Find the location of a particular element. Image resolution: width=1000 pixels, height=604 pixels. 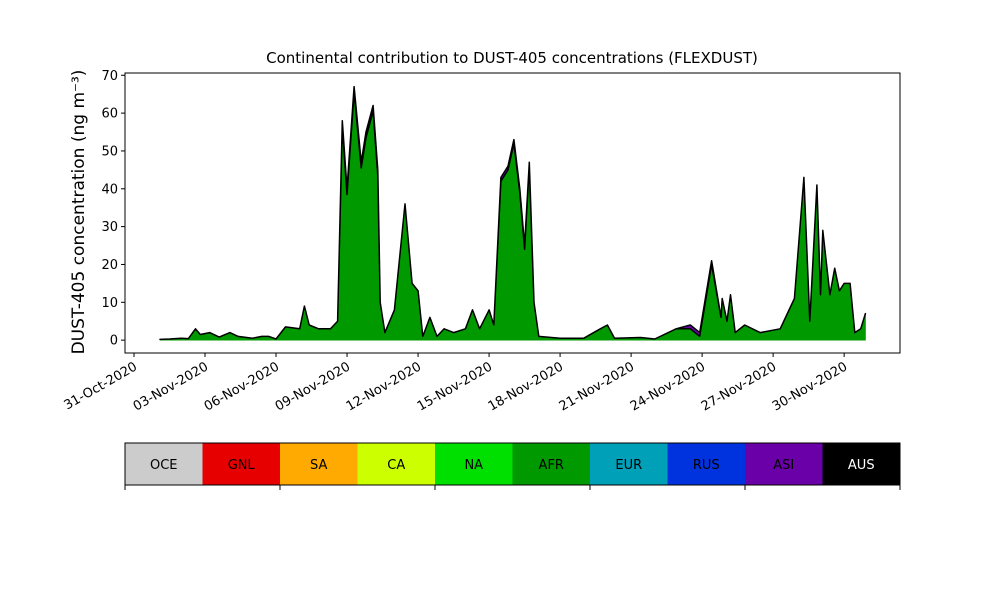

x-tick-label: 21-Nov-2020 is located at coordinates (597, 386).